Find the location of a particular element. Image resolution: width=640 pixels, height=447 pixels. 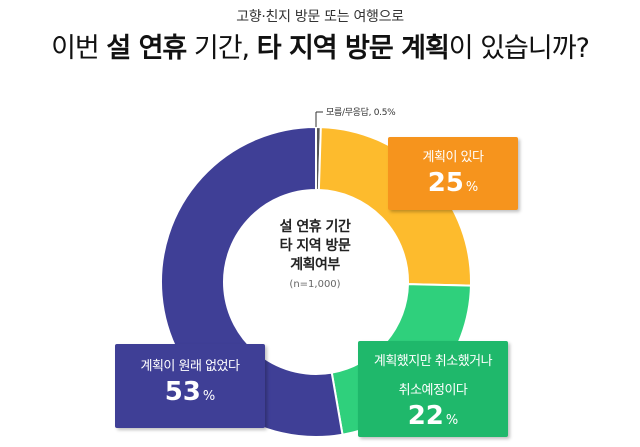

title-part-4: 타 지역 방문 계획 is located at coordinates (353, 48).